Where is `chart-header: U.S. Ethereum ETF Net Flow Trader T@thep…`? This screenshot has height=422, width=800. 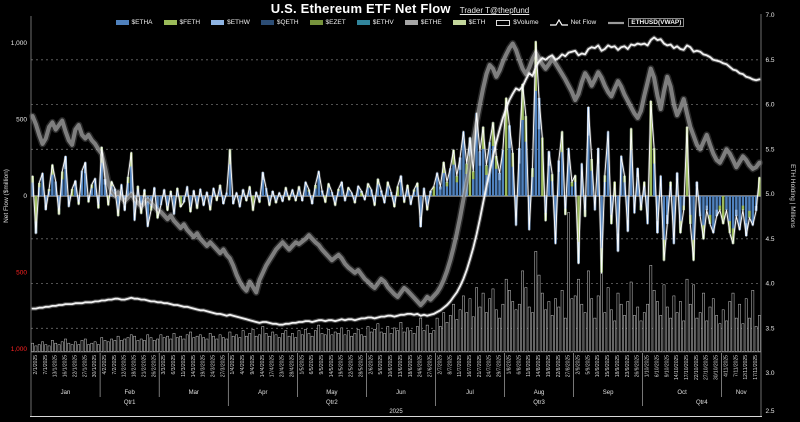 chart-header: U.S. Ethereum ETF Net Flow Trader T@thep… is located at coordinates (400, 8).